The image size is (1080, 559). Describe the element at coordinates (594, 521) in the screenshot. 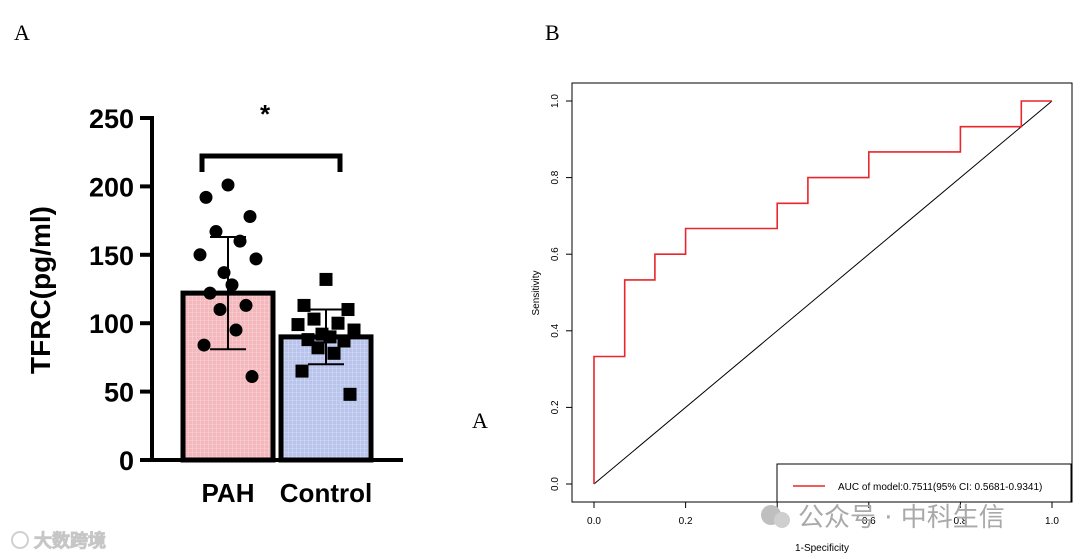

I see `x-tick-label: 0.0` at that location.